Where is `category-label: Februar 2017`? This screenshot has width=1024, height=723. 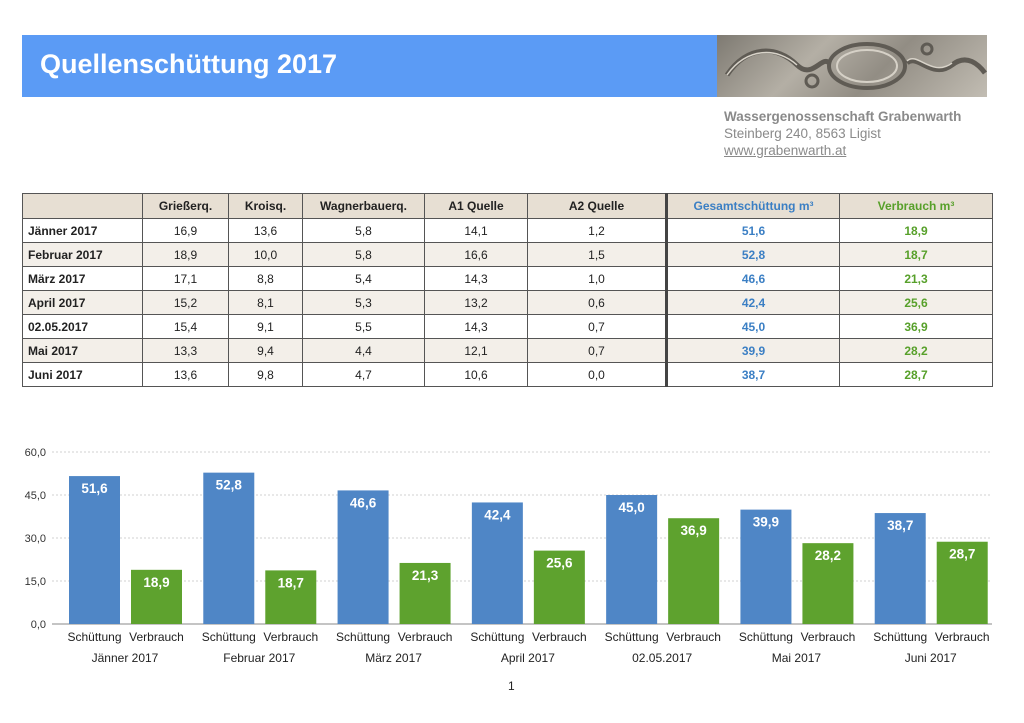 category-label: Februar 2017 is located at coordinates (259, 658).